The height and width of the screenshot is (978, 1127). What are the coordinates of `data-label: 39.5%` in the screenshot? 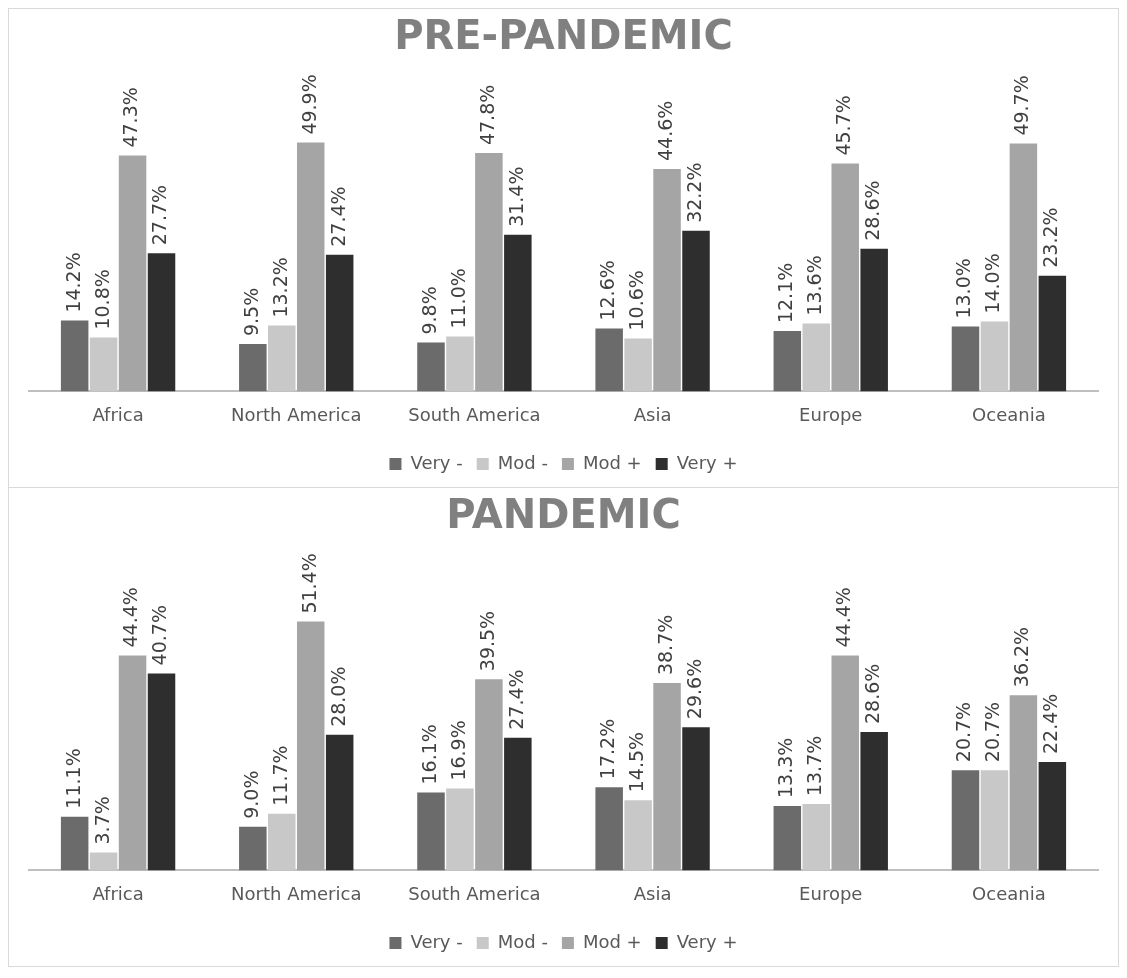 It's located at (486, 641).